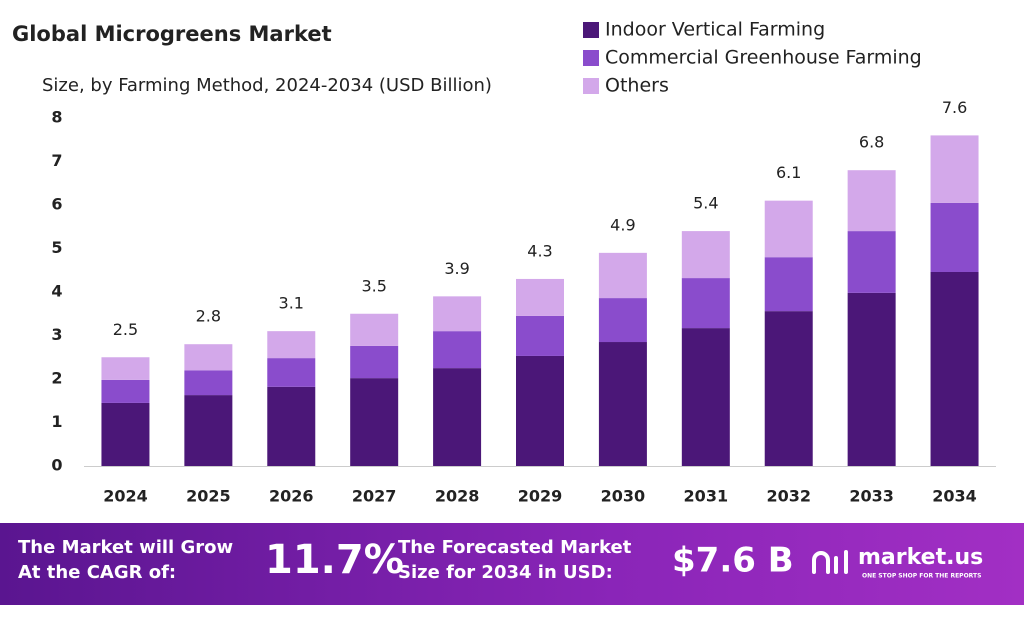 This screenshot has width=1024, height=619. Describe the element at coordinates (830, 562) in the screenshot. I see `brand-logo` at that location.